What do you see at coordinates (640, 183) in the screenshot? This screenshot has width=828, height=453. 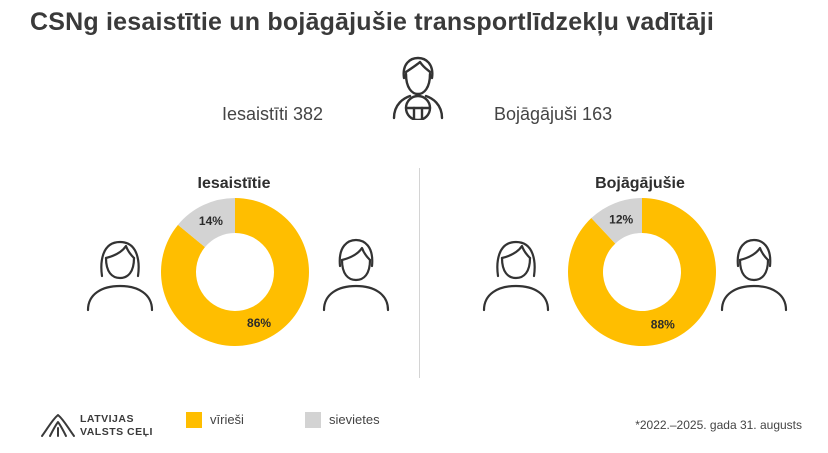 I see `chart-title-killed: Bojāgājušie` at bounding box center [640, 183].